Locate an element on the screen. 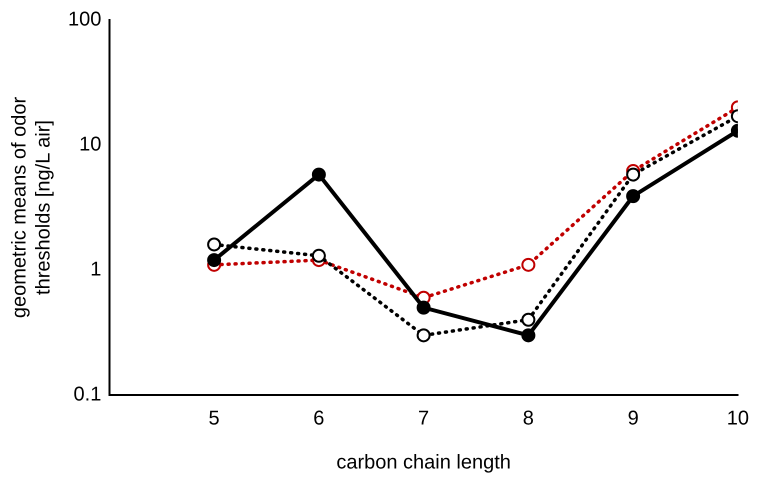  y-tick-label: 10 is located at coordinates (90, 145).